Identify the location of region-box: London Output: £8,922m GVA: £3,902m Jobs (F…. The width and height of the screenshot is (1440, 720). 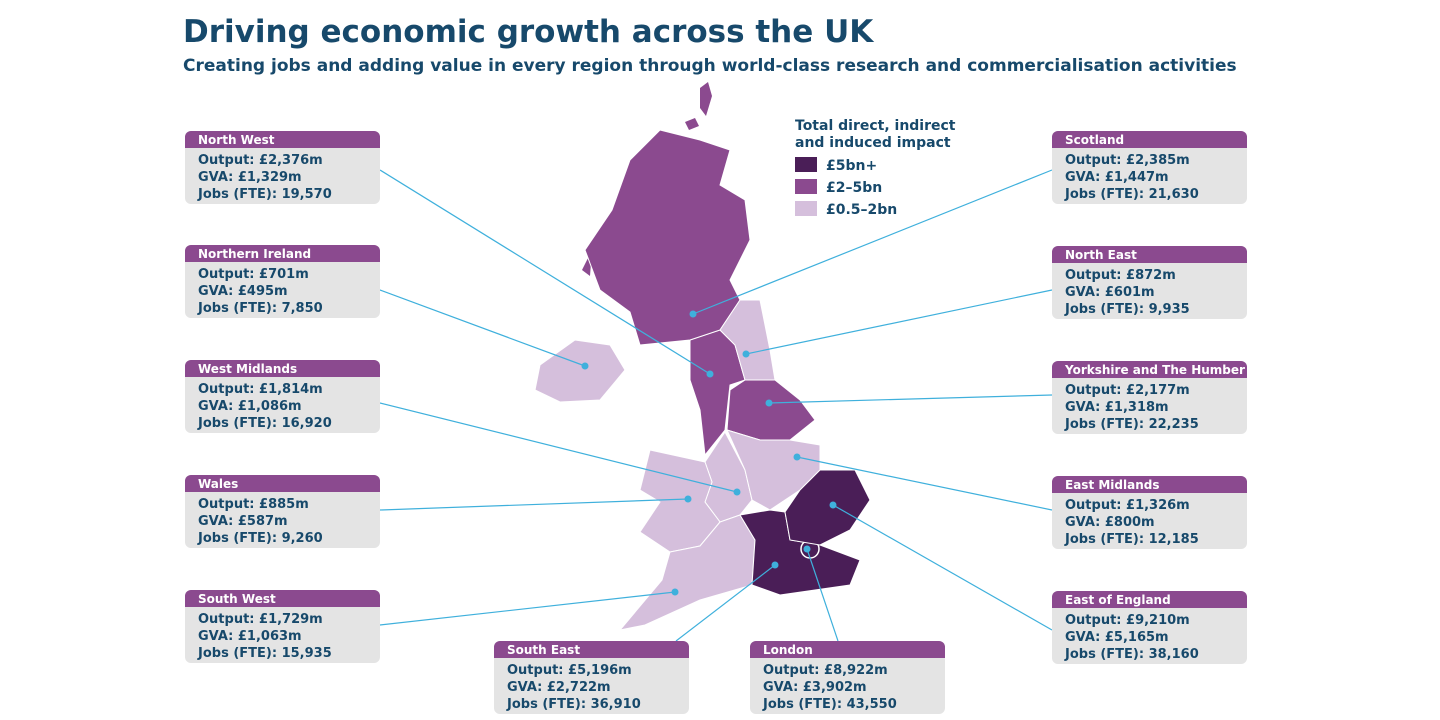
(847, 677).